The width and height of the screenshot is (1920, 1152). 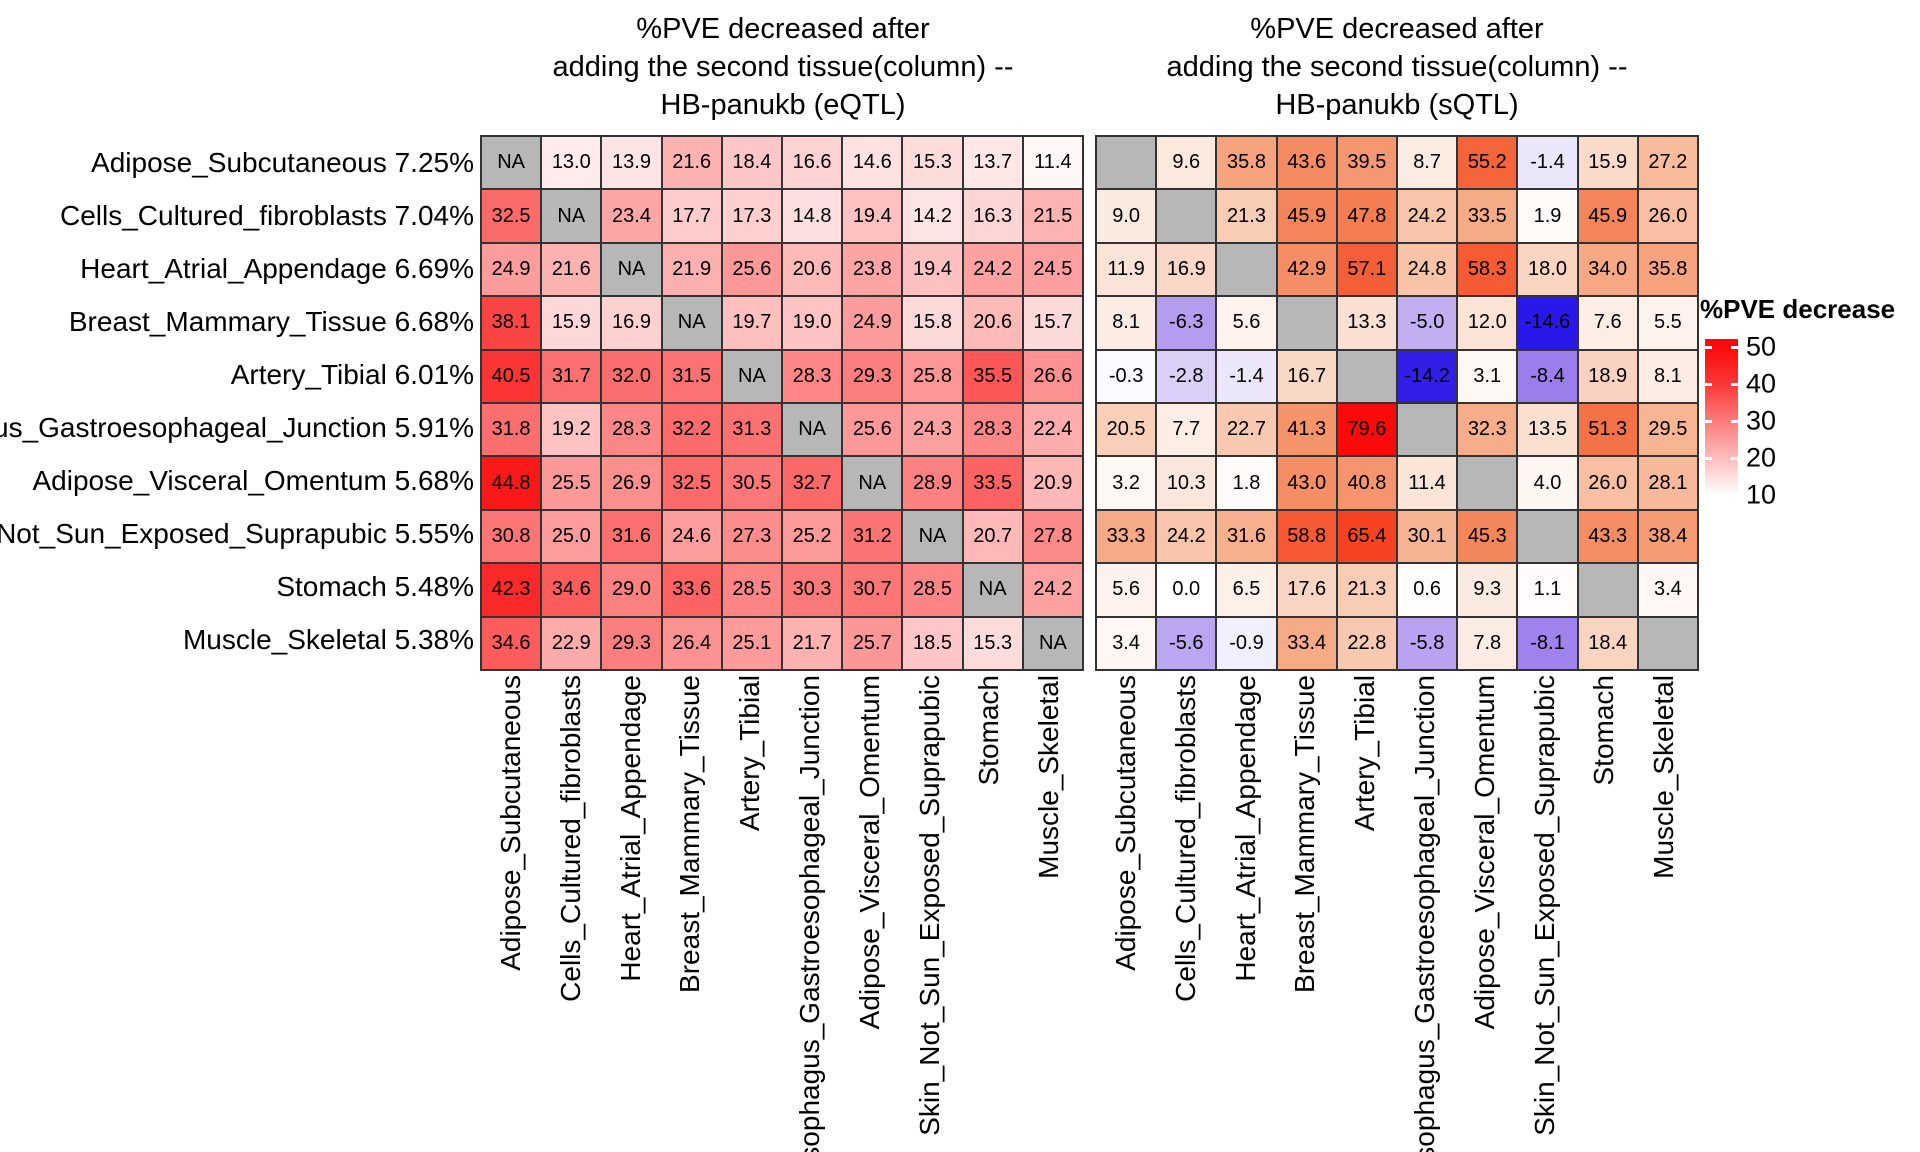 What do you see at coordinates (751, 269) in the screenshot?
I see `heatmap-cell: 25.6` at bounding box center [751, 269].